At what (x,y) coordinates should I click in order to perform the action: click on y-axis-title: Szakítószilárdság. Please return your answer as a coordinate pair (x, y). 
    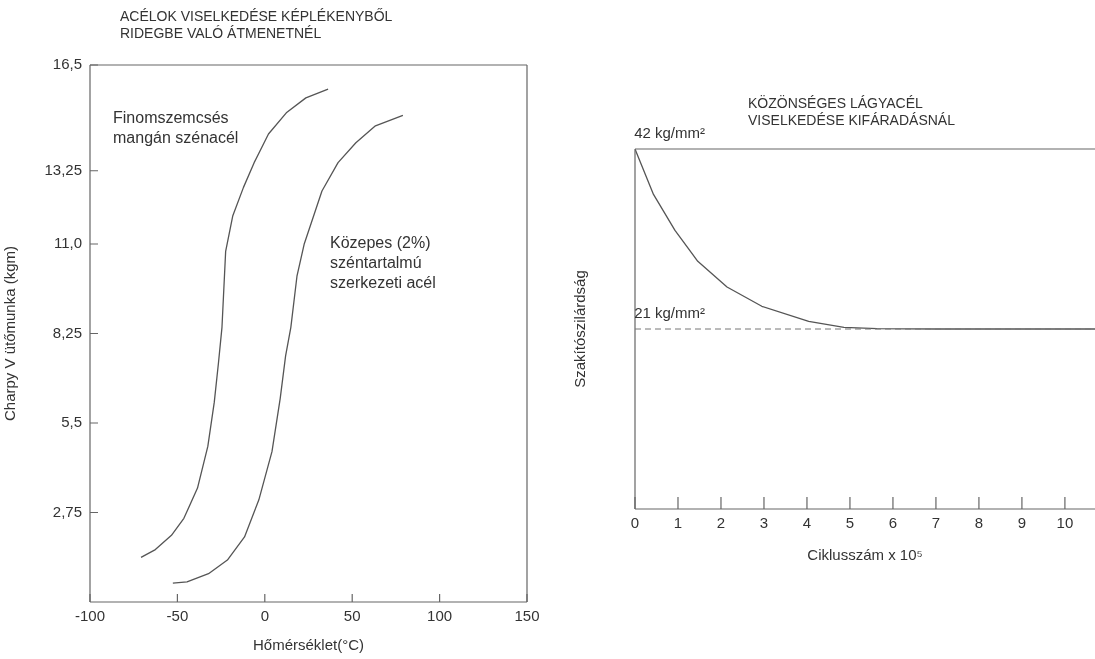
    Looking at the image, I should click on (580, 329).